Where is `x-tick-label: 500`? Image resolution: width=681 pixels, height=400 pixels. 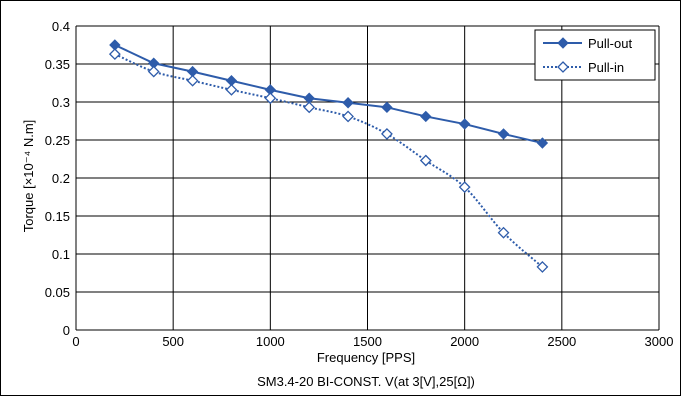 x-tick-label: 500 is located at coordinates (173, 341).